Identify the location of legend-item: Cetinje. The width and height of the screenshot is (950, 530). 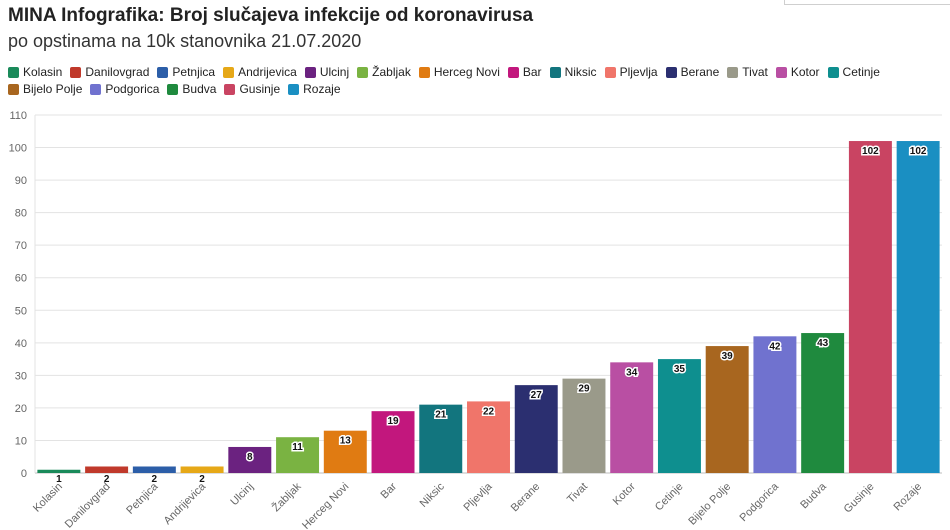
(853, 72).